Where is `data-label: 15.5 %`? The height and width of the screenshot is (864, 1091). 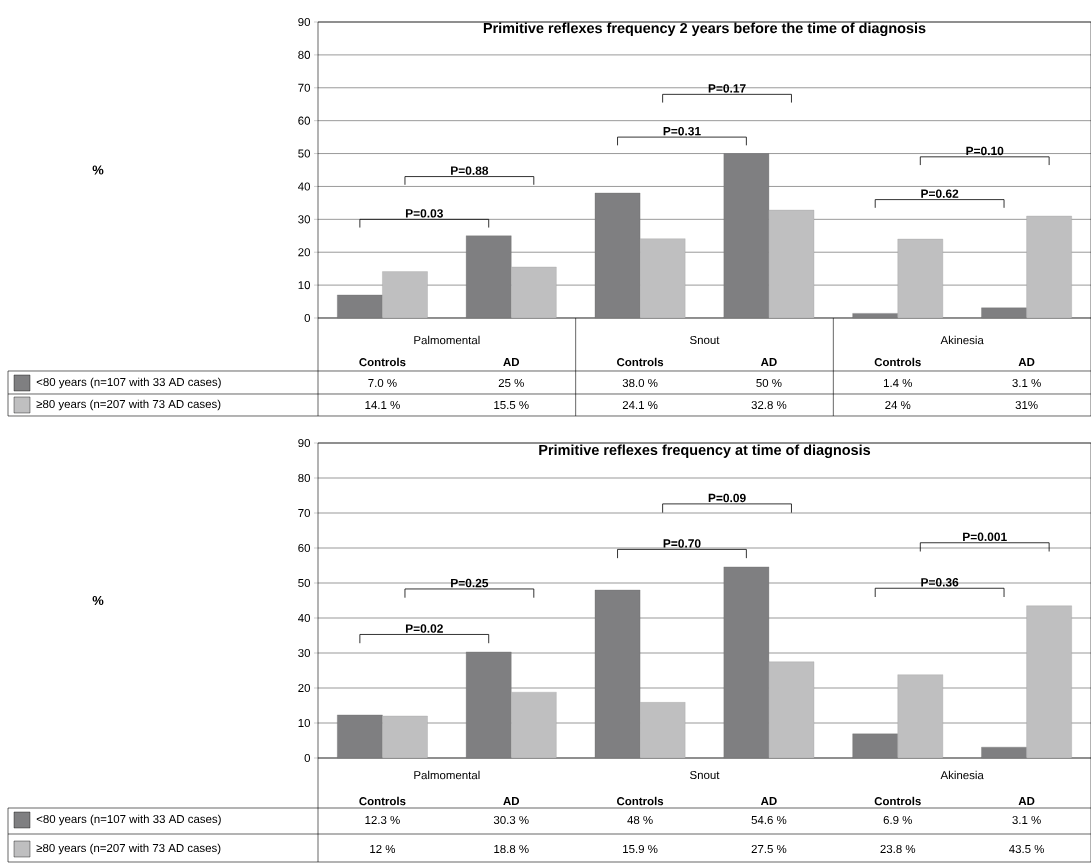 data-label: 15.5 % is located at coordinates (511, 405).